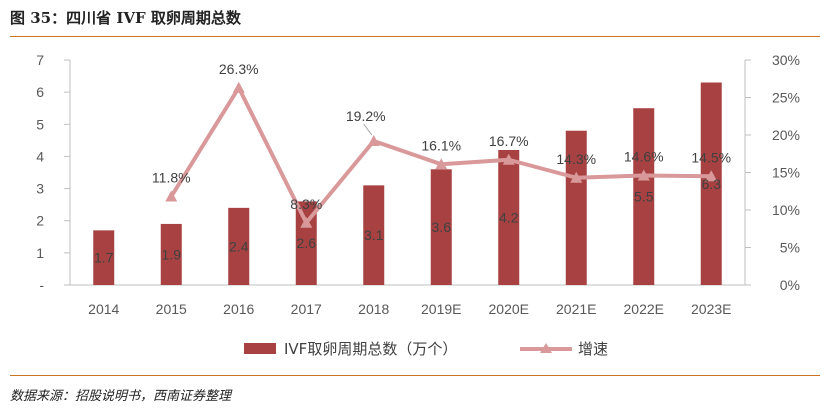  Describe the element at coordinates (441, 309) in the screenshot. I see `x-axis-tick-label: 2019E` at that location.